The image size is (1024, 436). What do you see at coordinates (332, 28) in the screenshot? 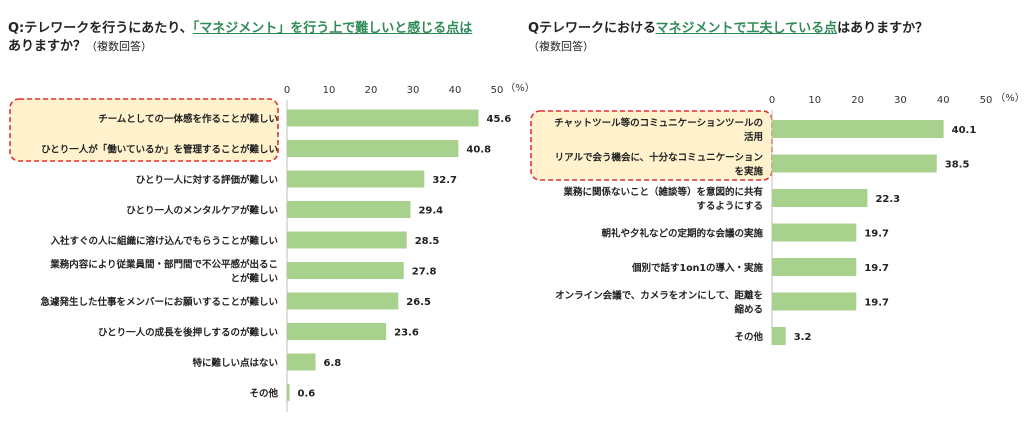
I see `left-title-highlight: 「マネジメント」を行う上で難しいと感じる点は` at bounding box center [332, 28].